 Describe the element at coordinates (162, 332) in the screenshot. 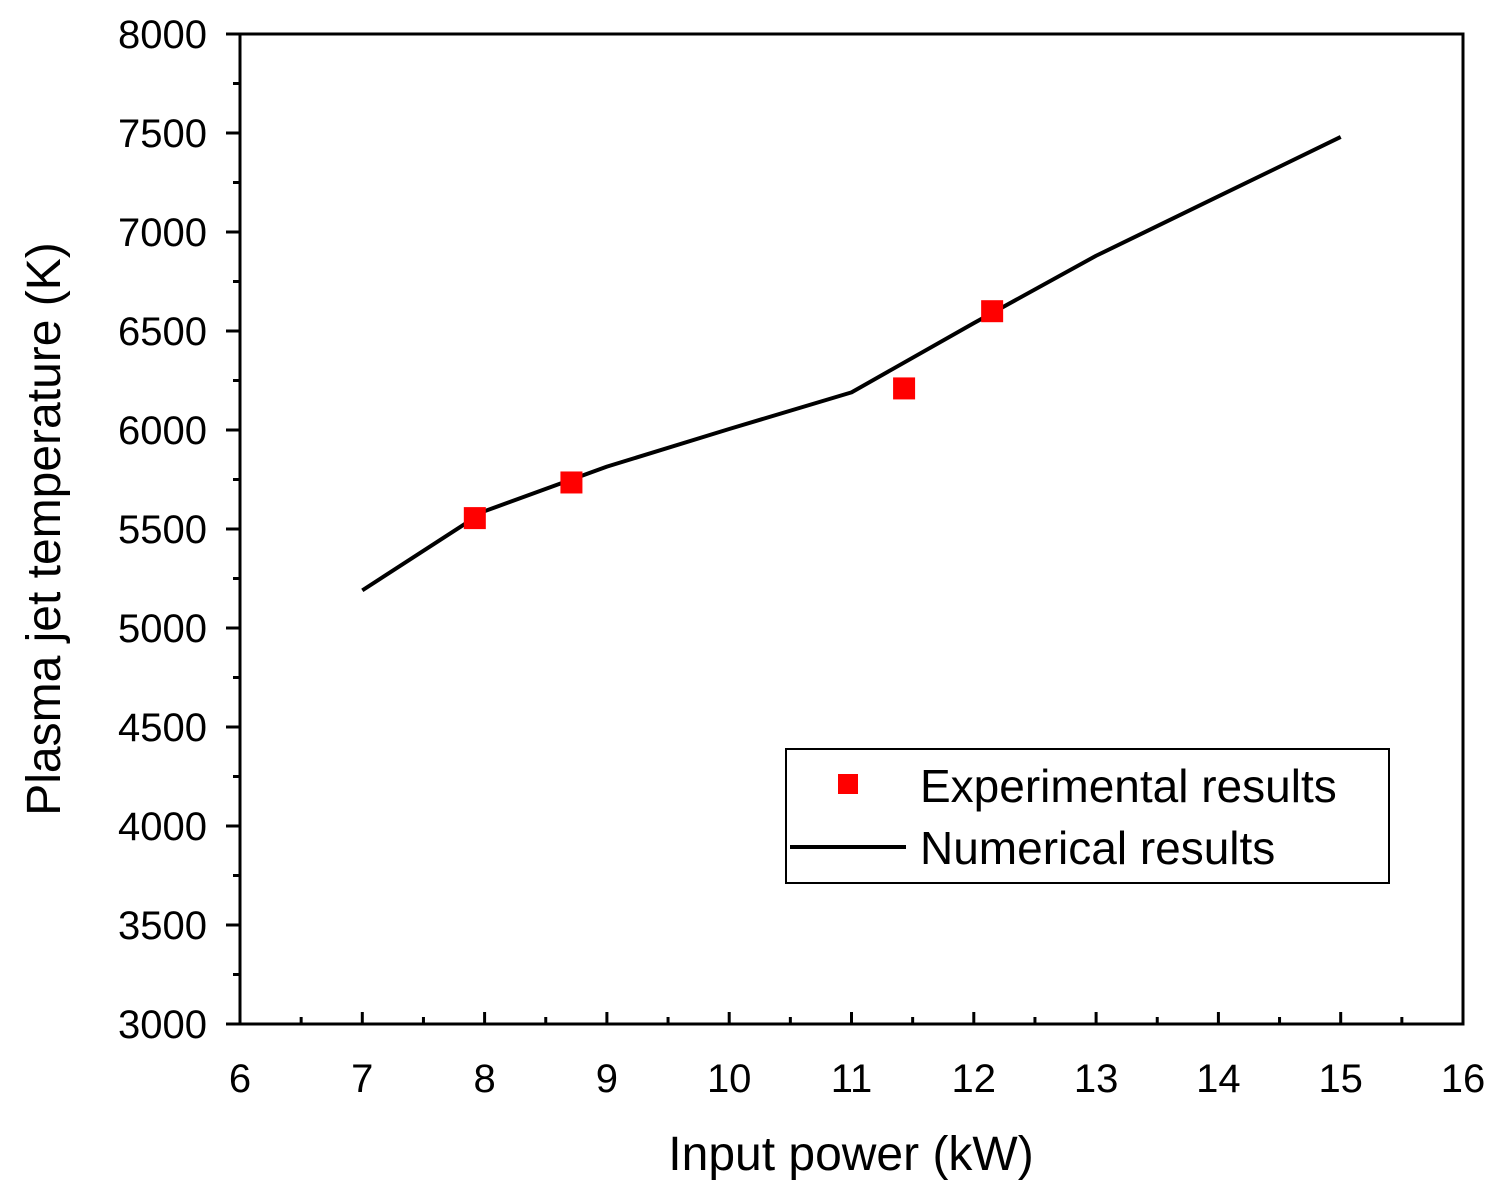

I see `y-tick-label: 6500` at that location.